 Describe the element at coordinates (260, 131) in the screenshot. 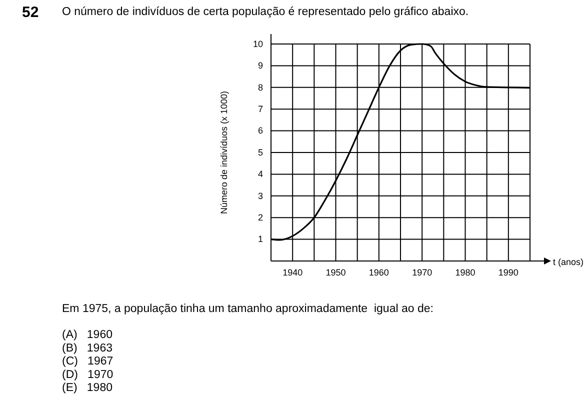

I see `y-tick-label: 6` at that location.